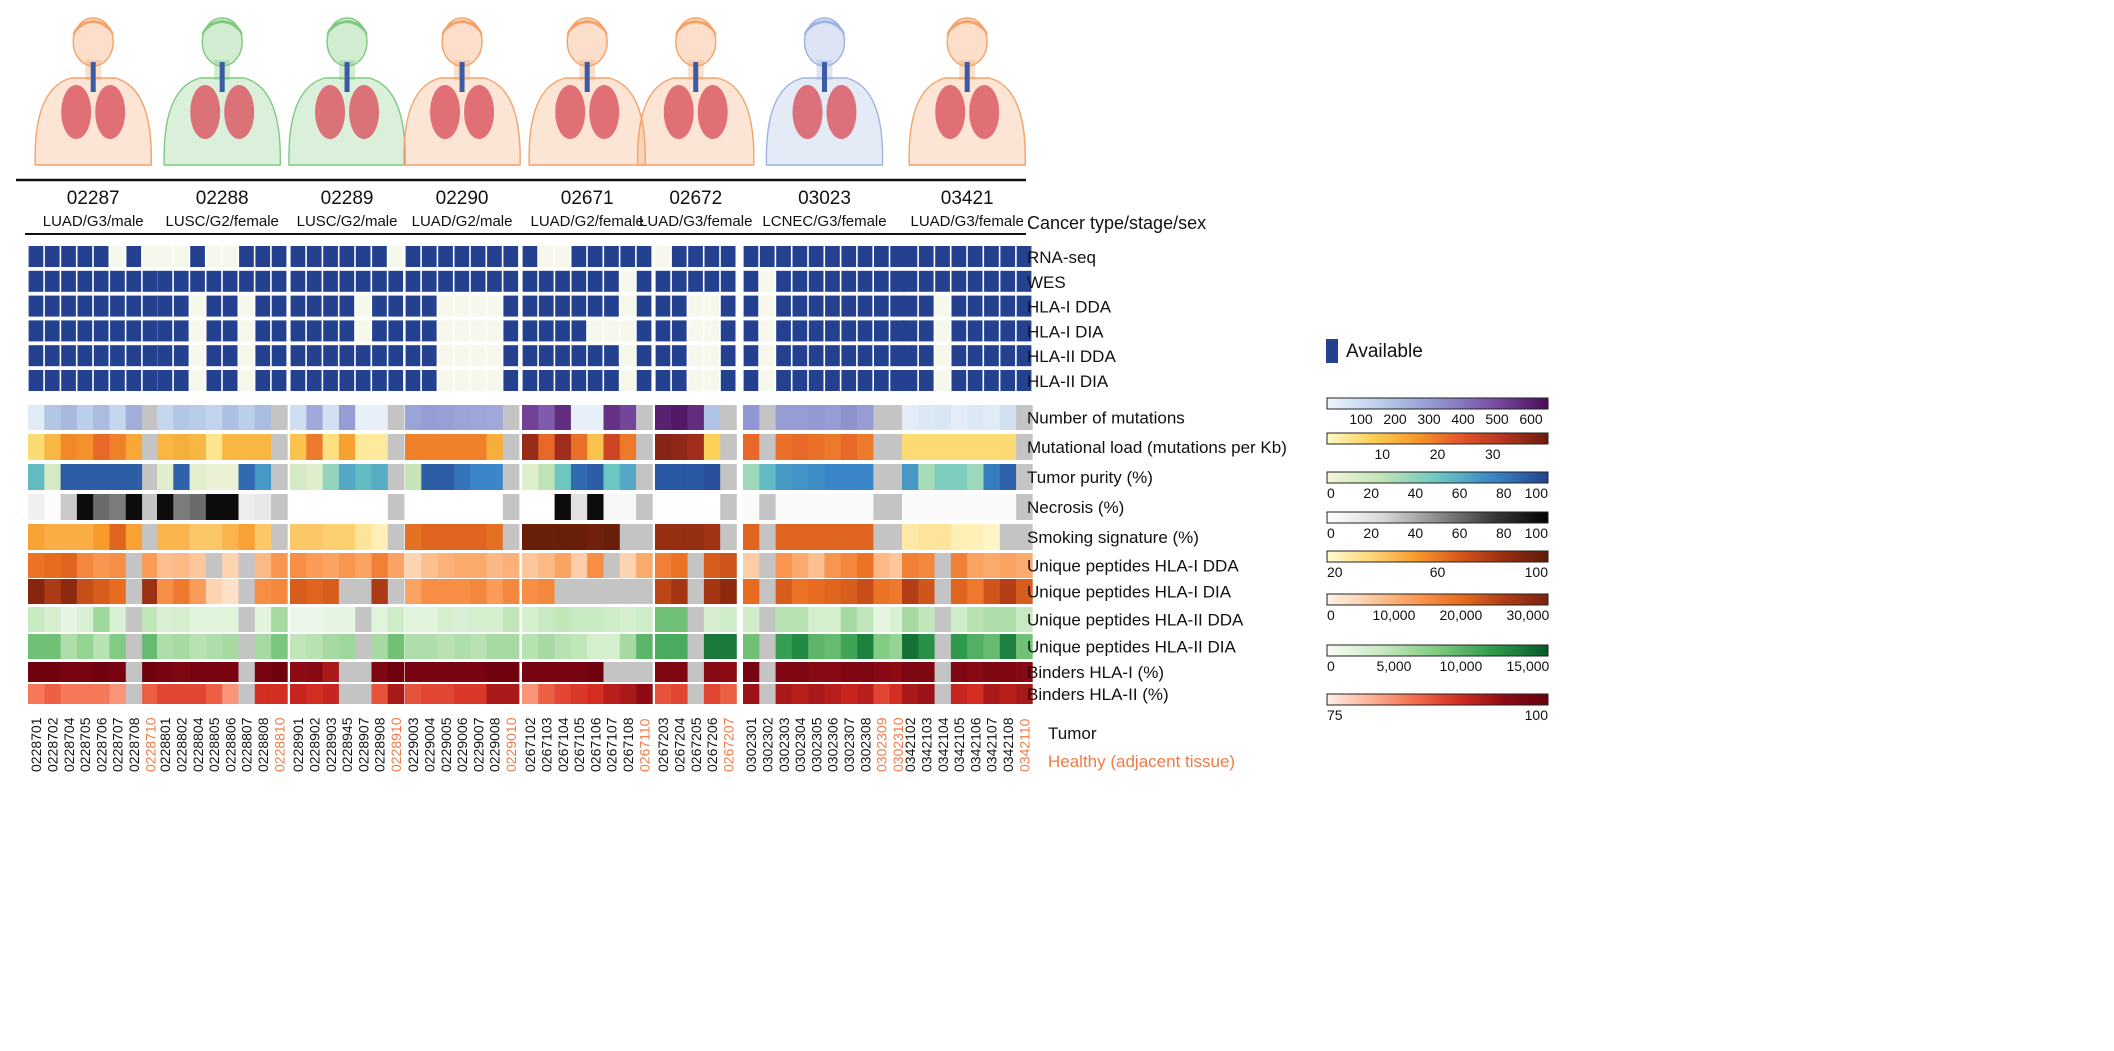  I want to click on right-lung-shape, so click(984, 112).